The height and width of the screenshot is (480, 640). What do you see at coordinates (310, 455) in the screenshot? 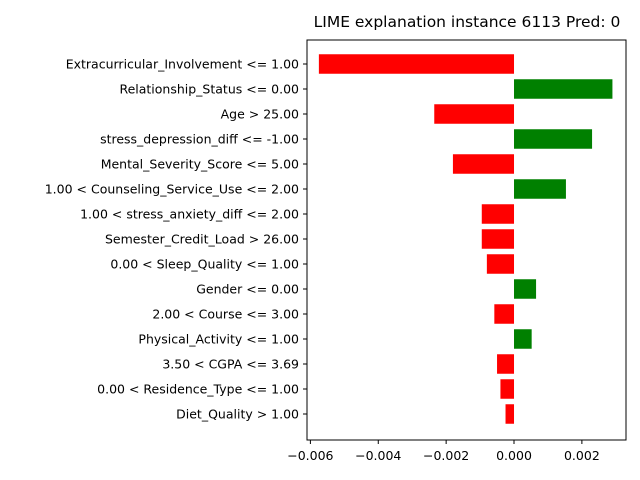
I see `x-tick-label: −0.006` at bounding box center [310, 455].